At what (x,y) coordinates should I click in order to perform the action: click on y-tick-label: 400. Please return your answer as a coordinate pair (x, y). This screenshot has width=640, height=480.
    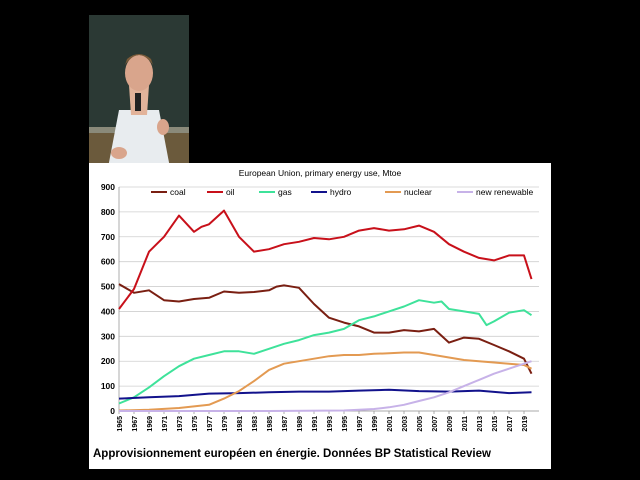
    Looking at the image, I should click on (108, 311).